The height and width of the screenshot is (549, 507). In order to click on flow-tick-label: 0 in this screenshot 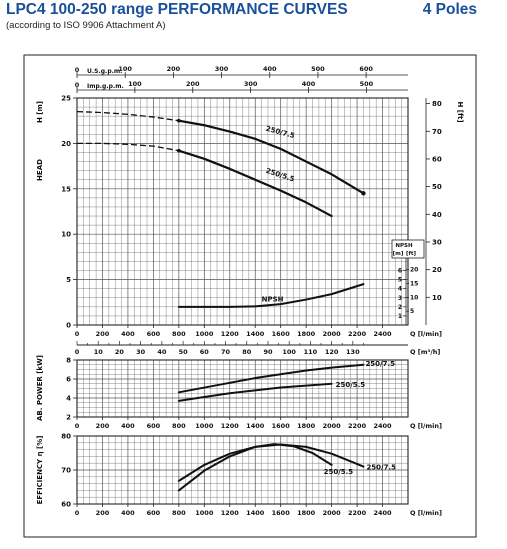, I will do `click(77, 352)`.